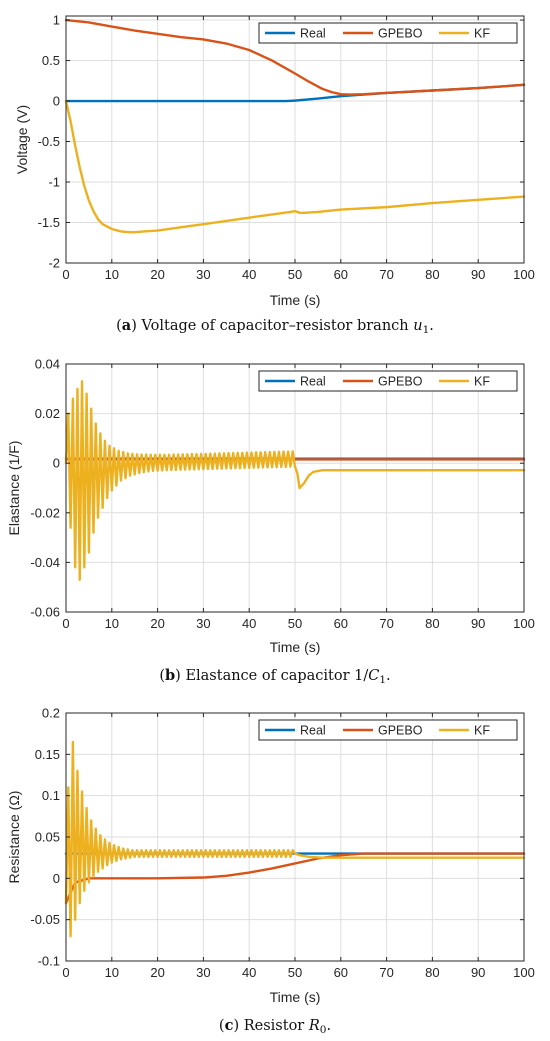  What do you see at coordinates (56, 20) in the screenshot?
I see `y-tick-label: 1` at bounding box center [56, 20].